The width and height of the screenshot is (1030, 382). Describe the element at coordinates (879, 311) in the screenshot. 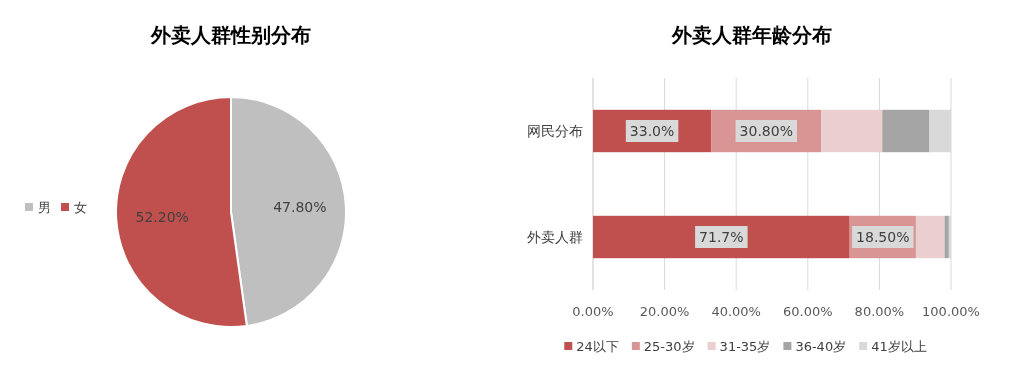

I see `x-tick-label: 80.00%` at that location.